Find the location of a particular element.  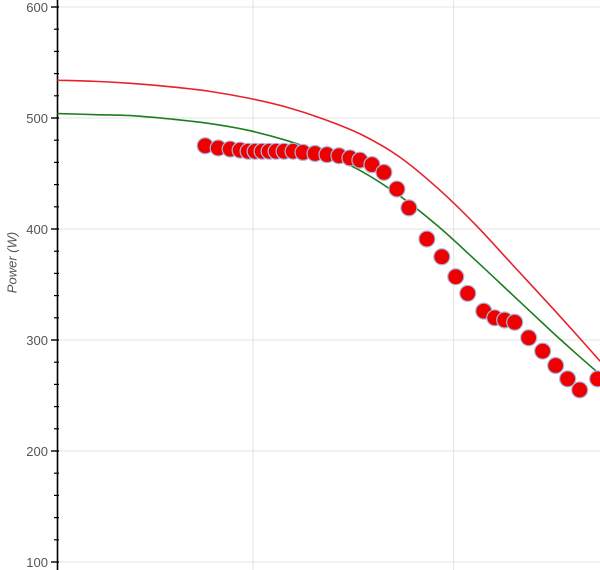

y-tick-label-600: 600 is located at coordinates (37, 7).